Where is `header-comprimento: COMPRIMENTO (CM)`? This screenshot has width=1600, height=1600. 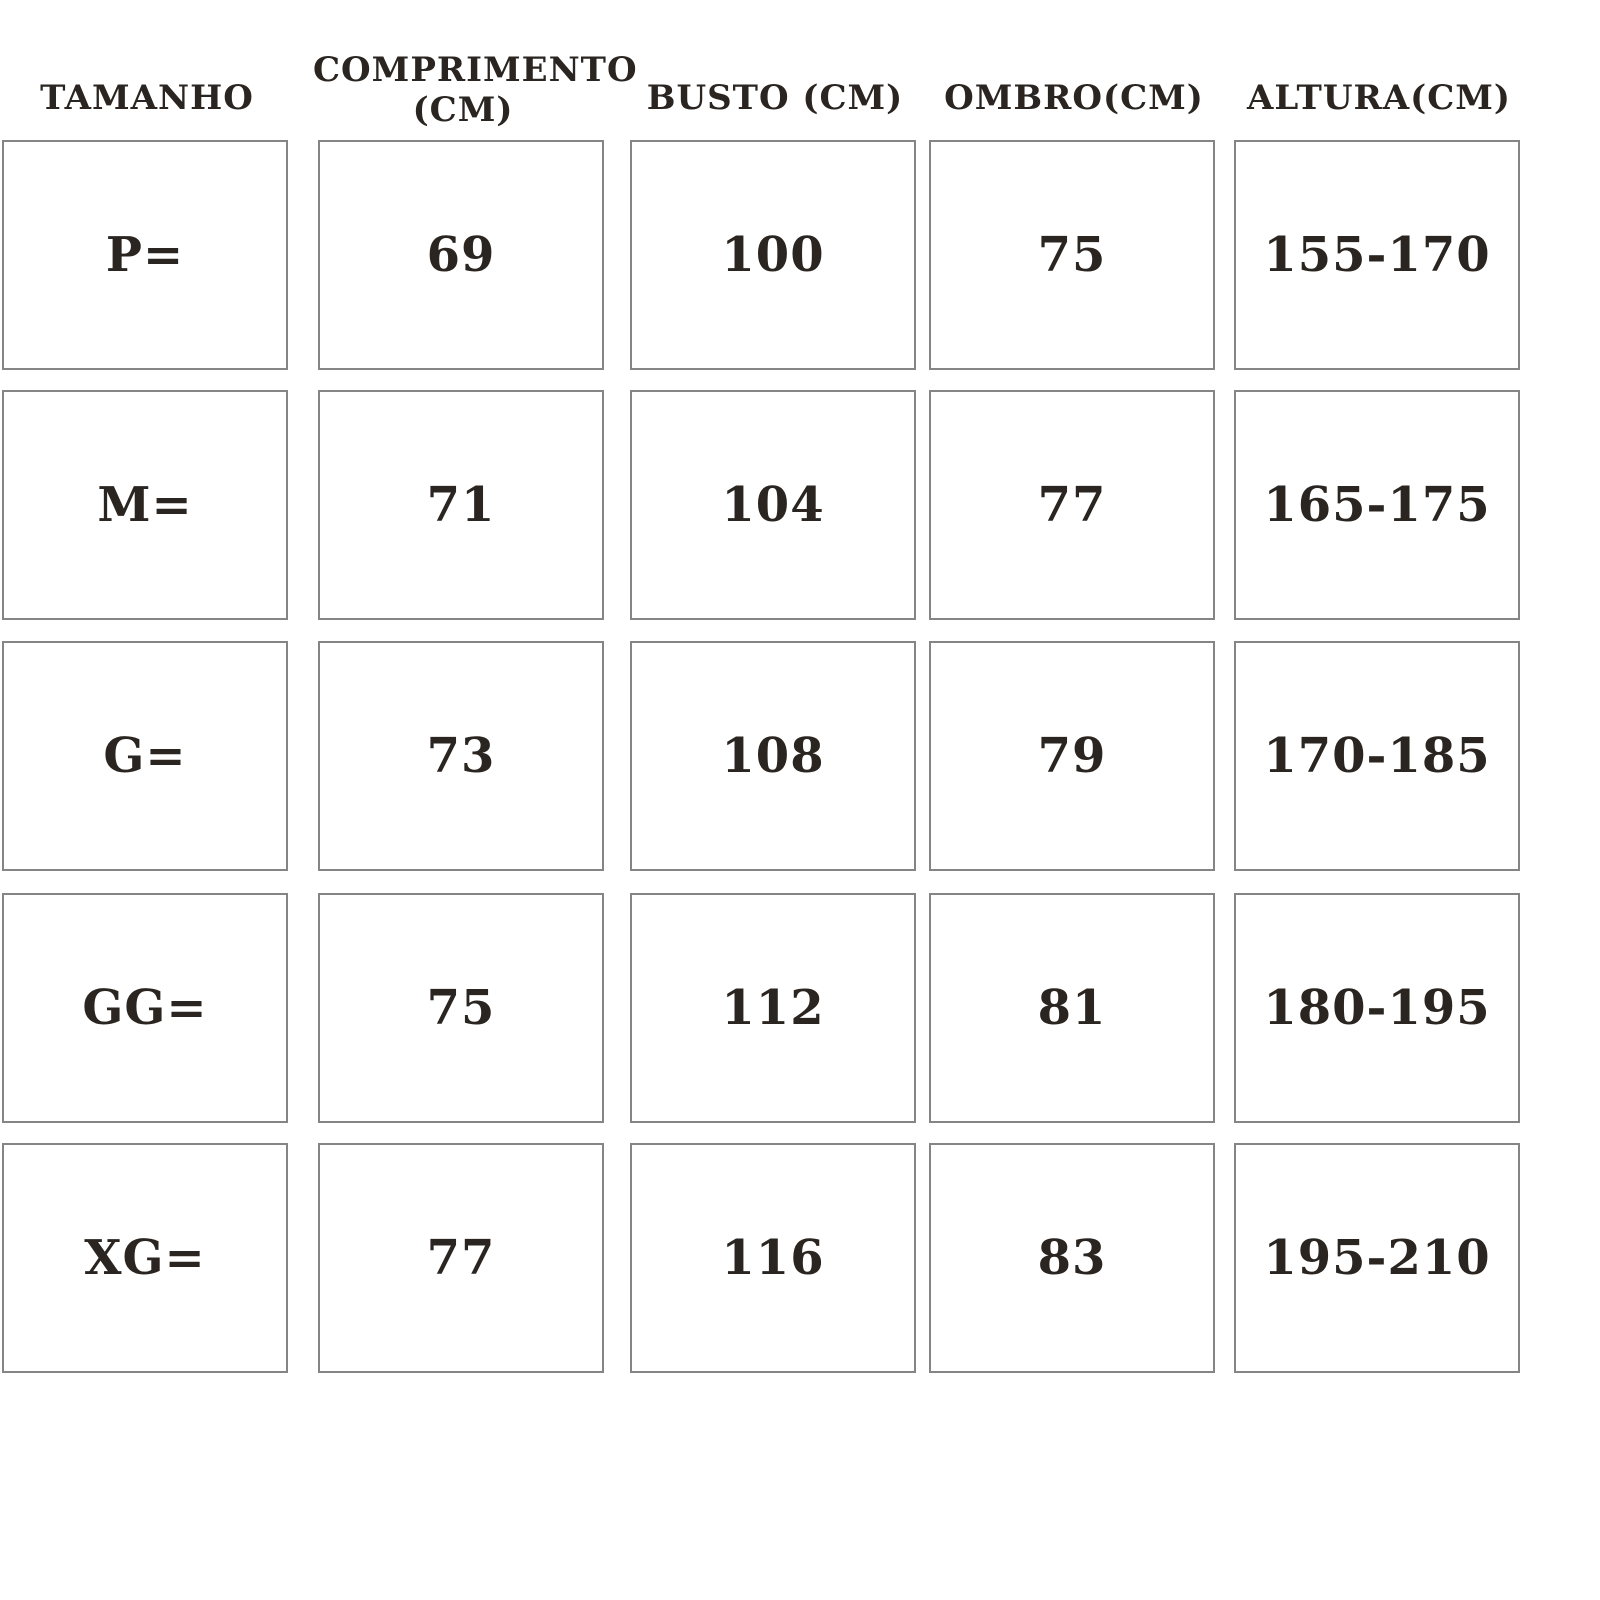 header-comprimento: COMPRIMENTO (CM) is located at coordinates (475, 90).